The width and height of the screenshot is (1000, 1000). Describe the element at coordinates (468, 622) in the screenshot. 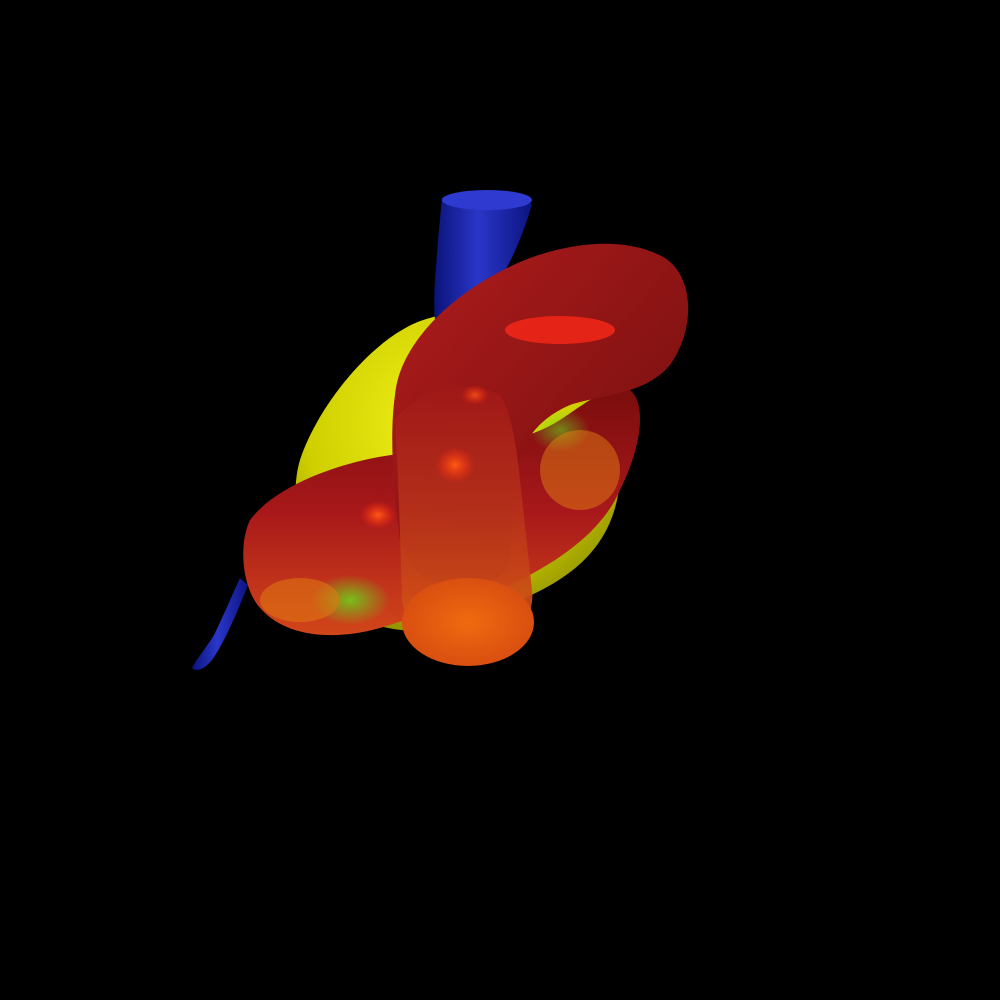

I see `red-tube-end-cap` at that location.